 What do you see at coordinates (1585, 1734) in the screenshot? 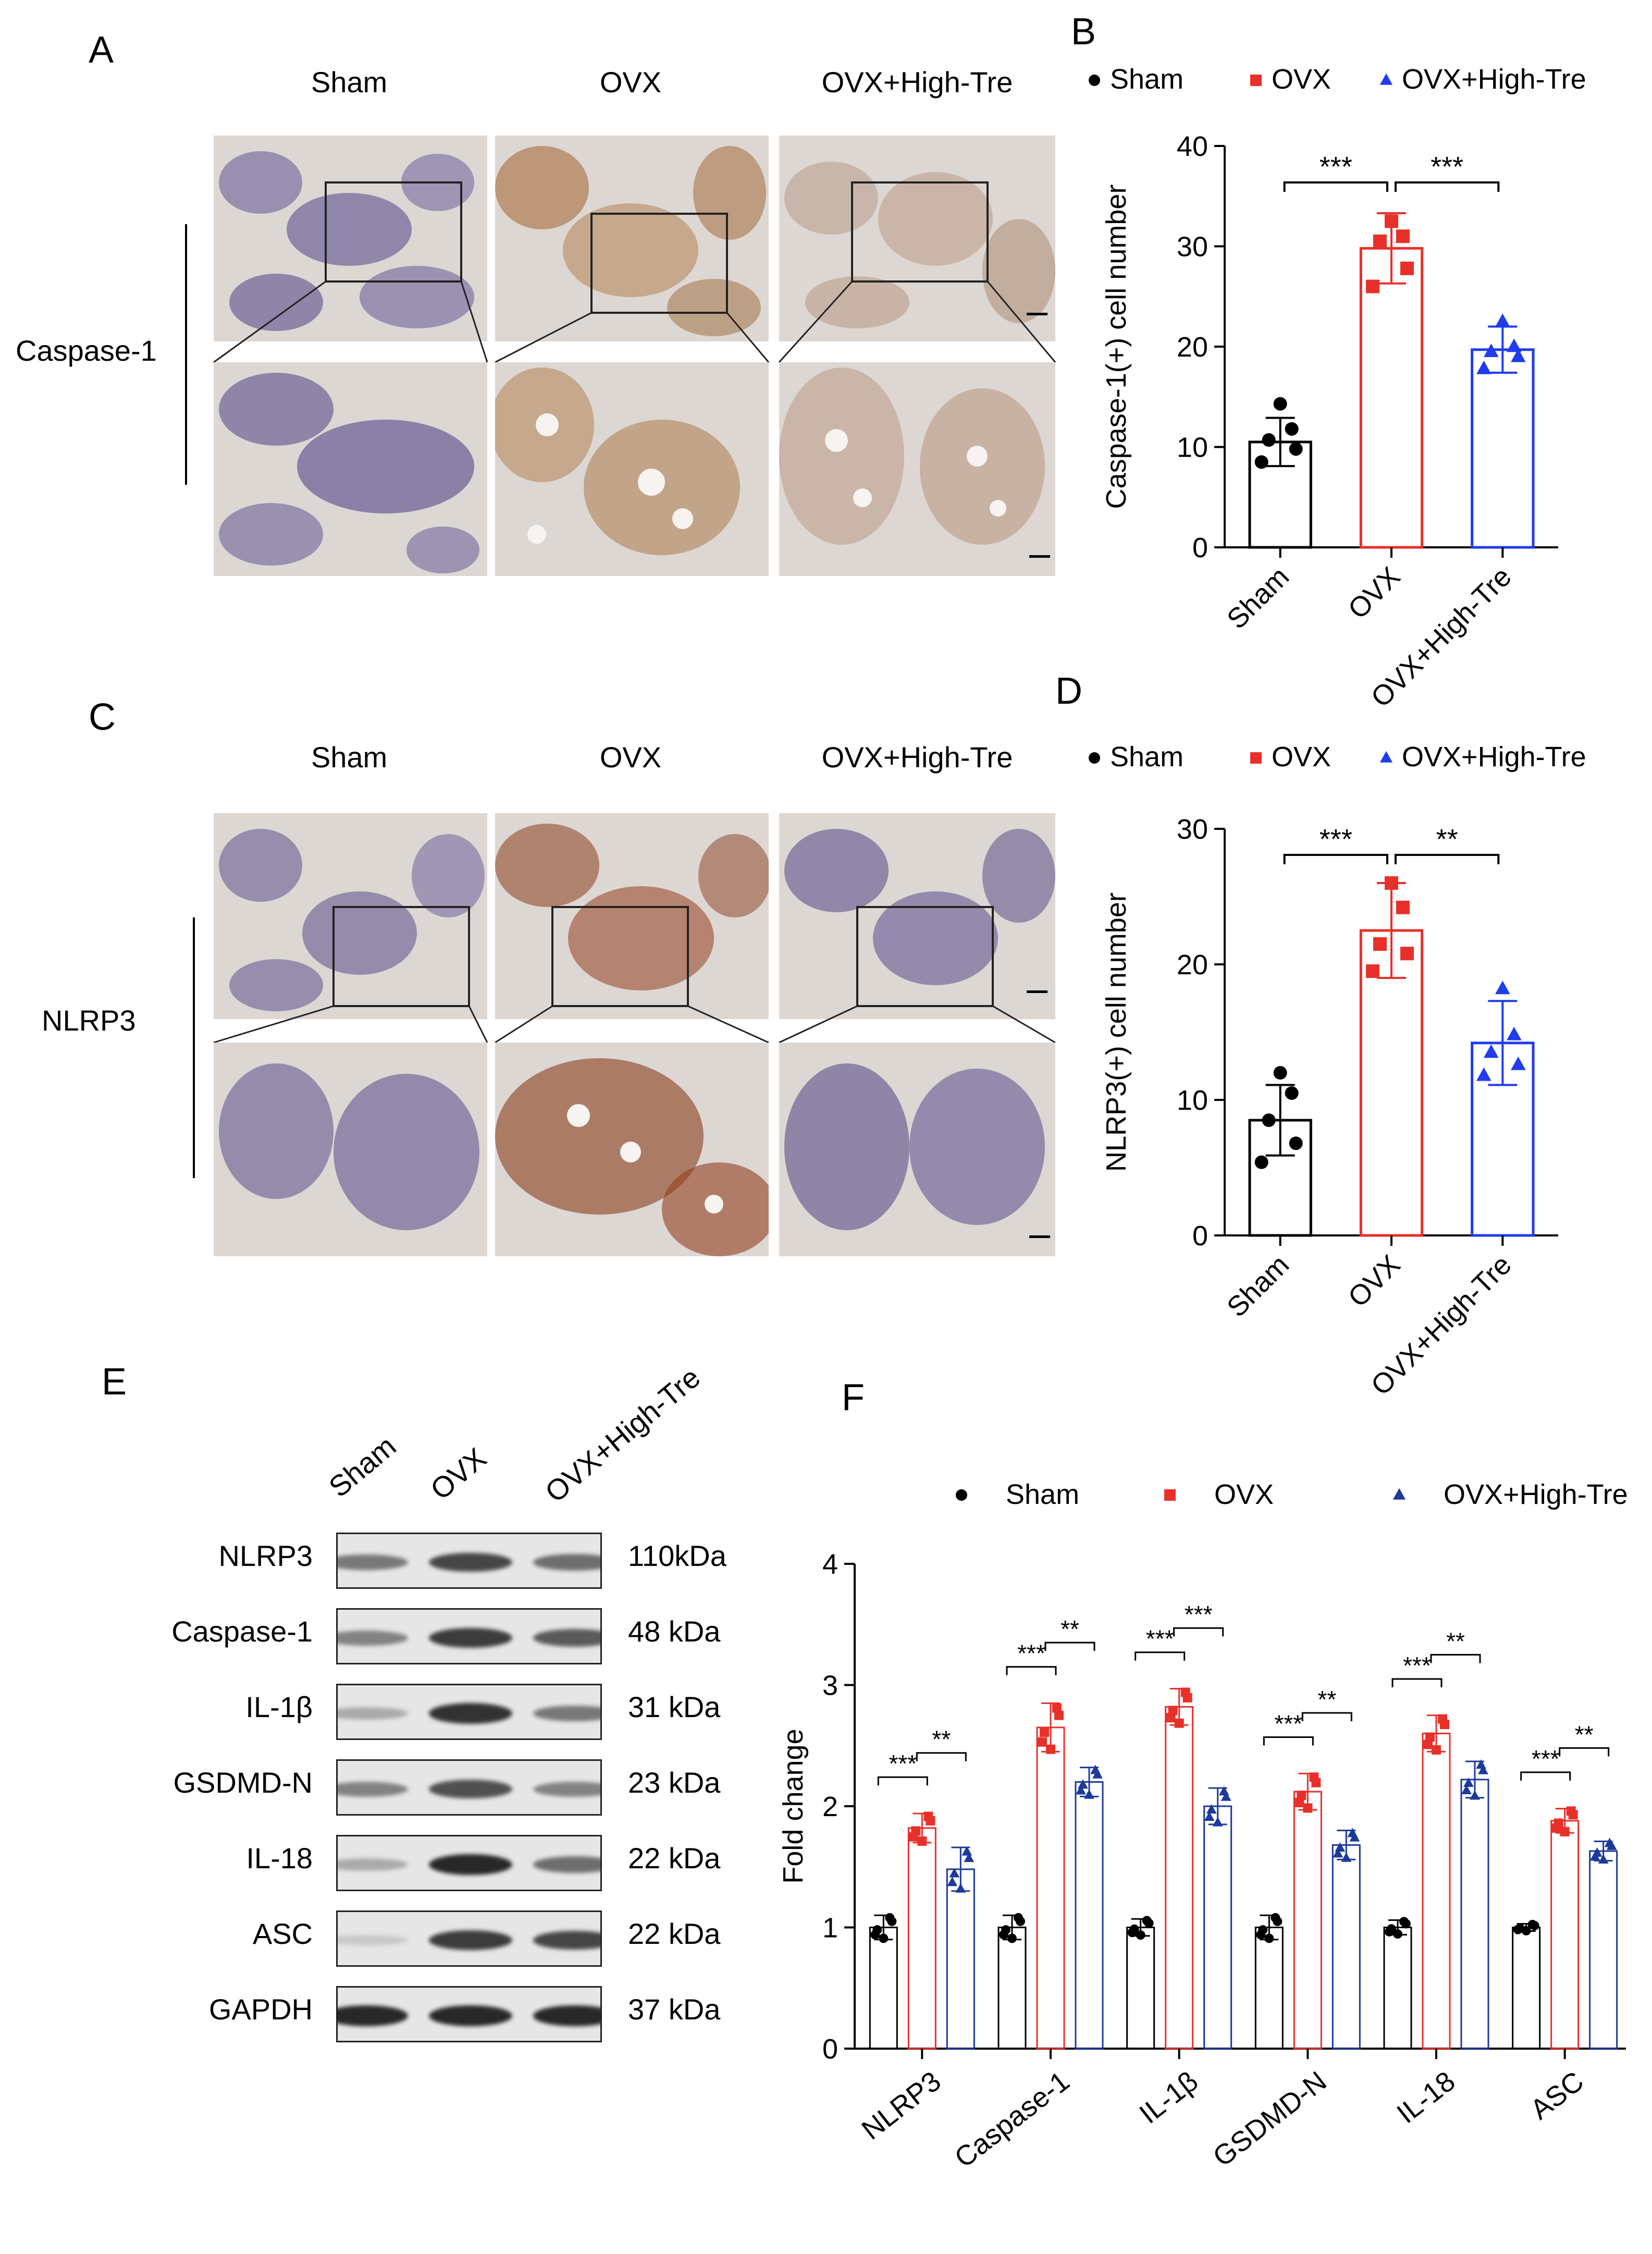
I see `sig-label-11: **` at bounding box center [1585, 1734].